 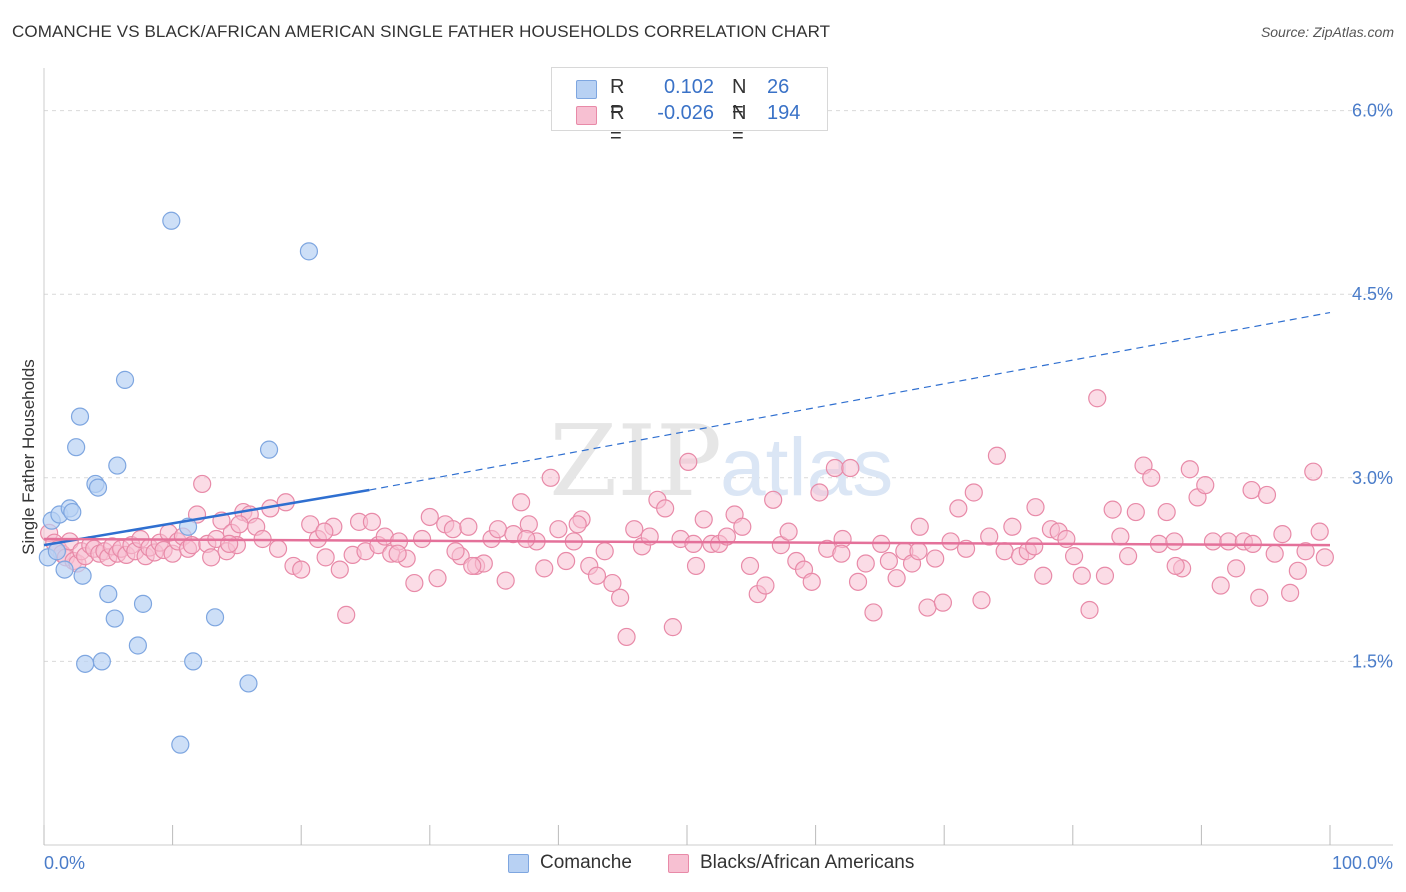 I want to click on x-tick-label-min: 0.0%, so click(x=64, y=863).